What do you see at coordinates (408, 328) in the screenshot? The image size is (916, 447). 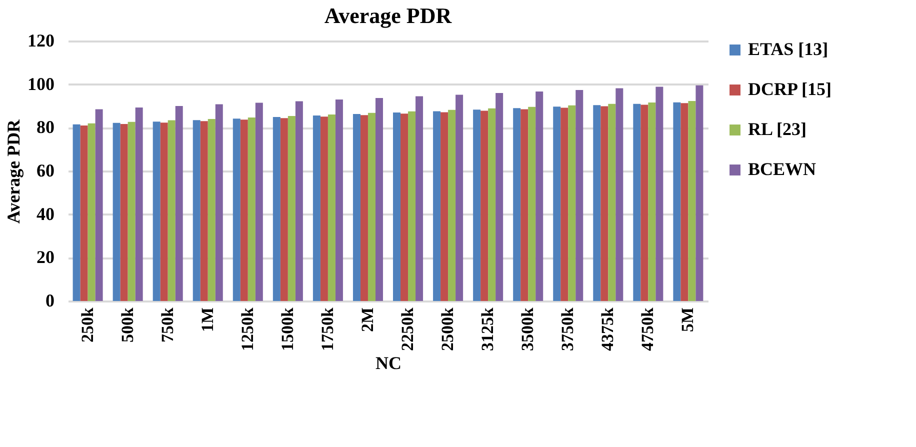 I see `x-tick-label: 2250k` at bounding box center [408, 328].